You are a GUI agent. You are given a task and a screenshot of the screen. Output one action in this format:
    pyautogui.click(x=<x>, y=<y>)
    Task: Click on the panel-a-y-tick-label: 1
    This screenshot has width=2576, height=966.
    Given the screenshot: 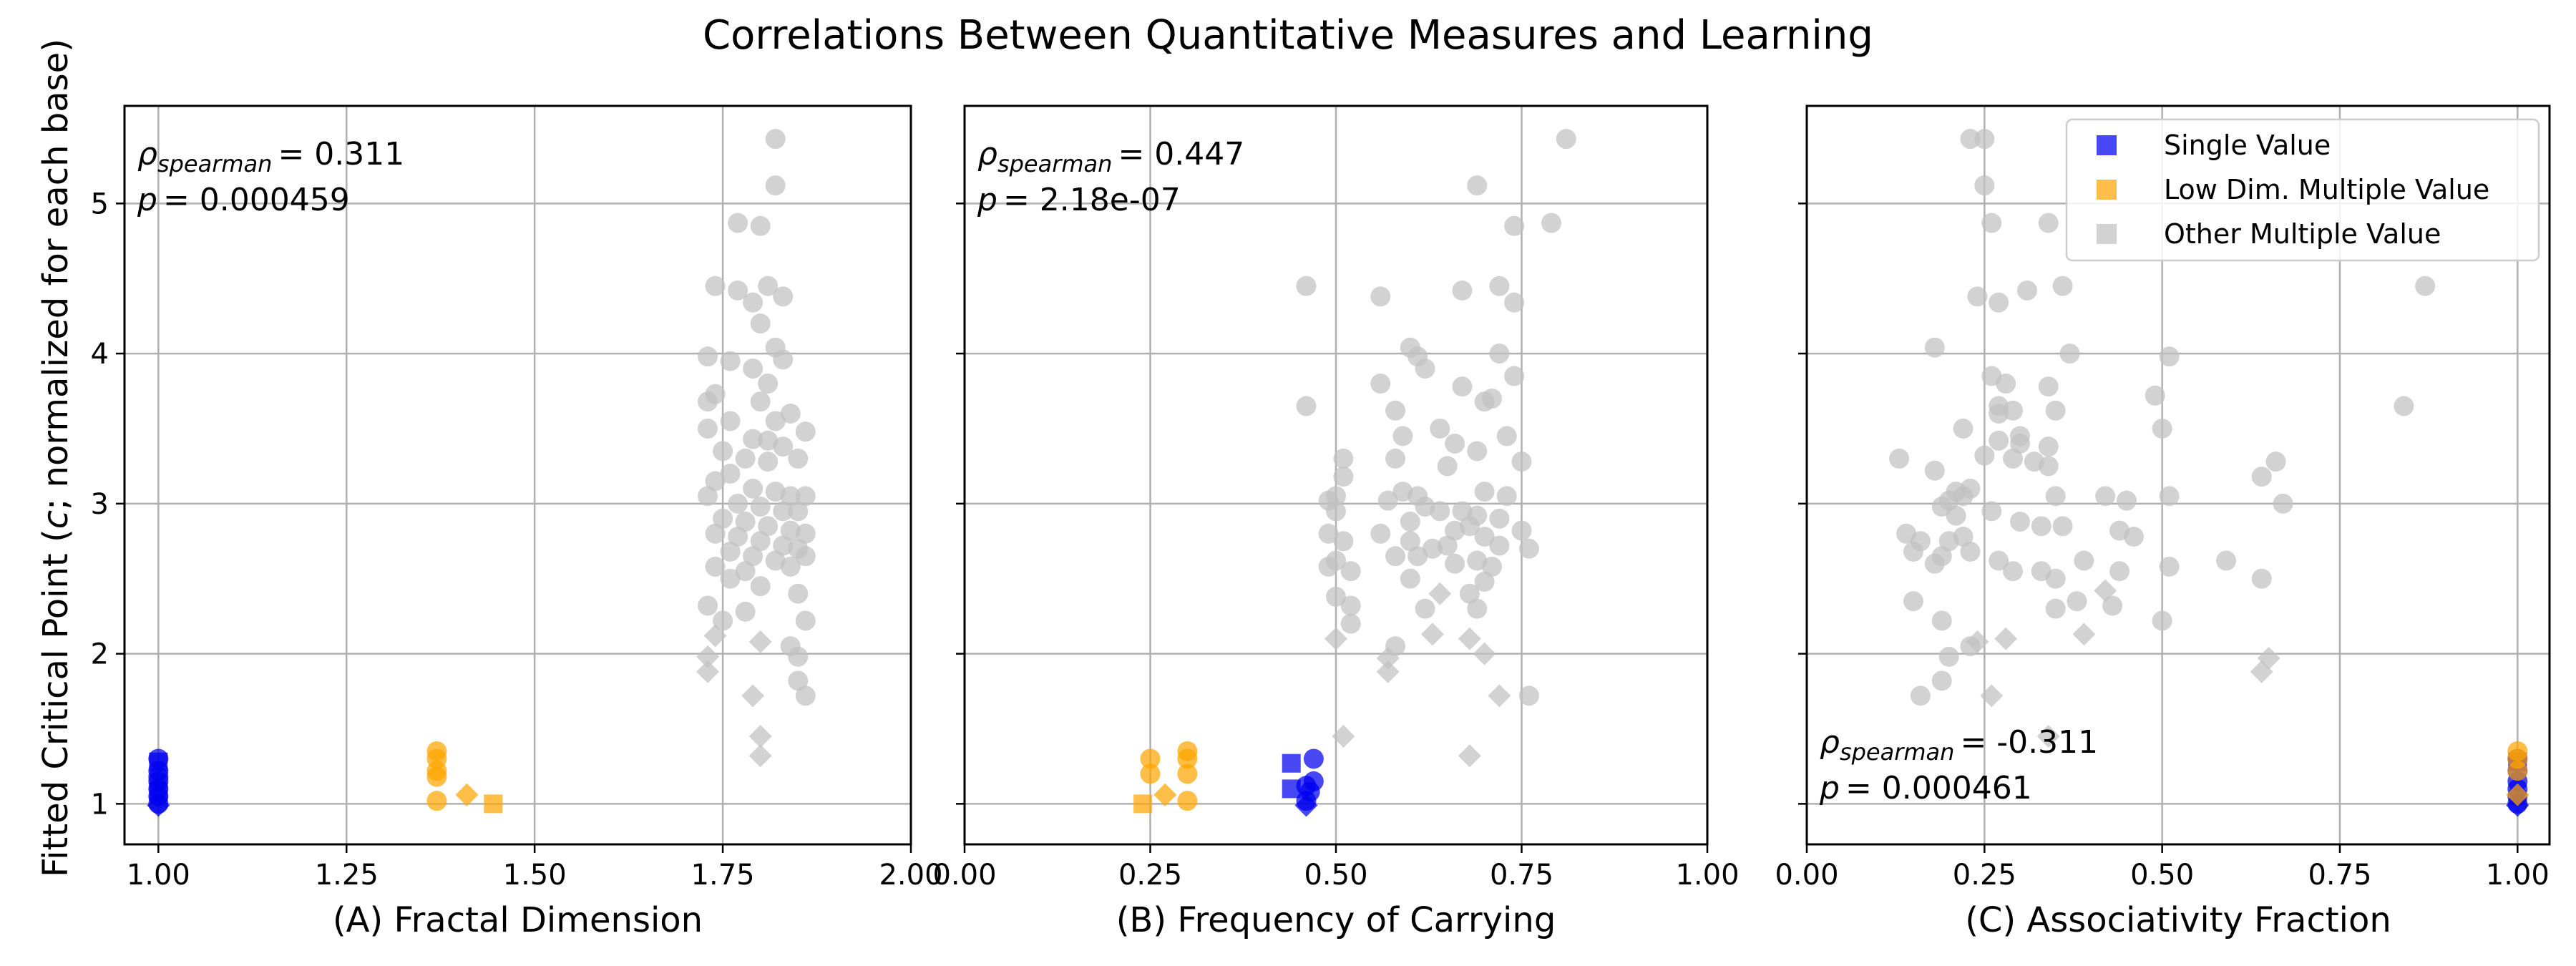 What is the action you would take?
    pyautogui.click(x=100, y=805)
    